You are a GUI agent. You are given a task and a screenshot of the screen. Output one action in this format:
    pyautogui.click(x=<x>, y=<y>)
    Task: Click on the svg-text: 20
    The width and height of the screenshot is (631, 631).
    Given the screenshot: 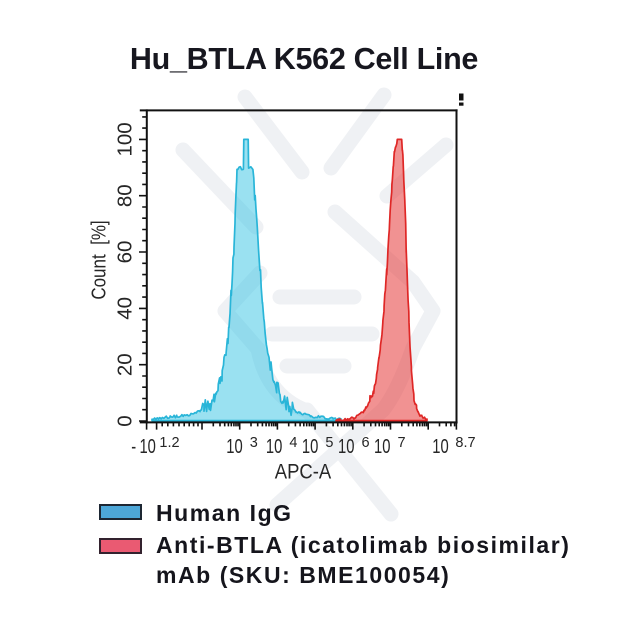 What is the action you would take?
    pyautogui.click(x=125, y=364)
    